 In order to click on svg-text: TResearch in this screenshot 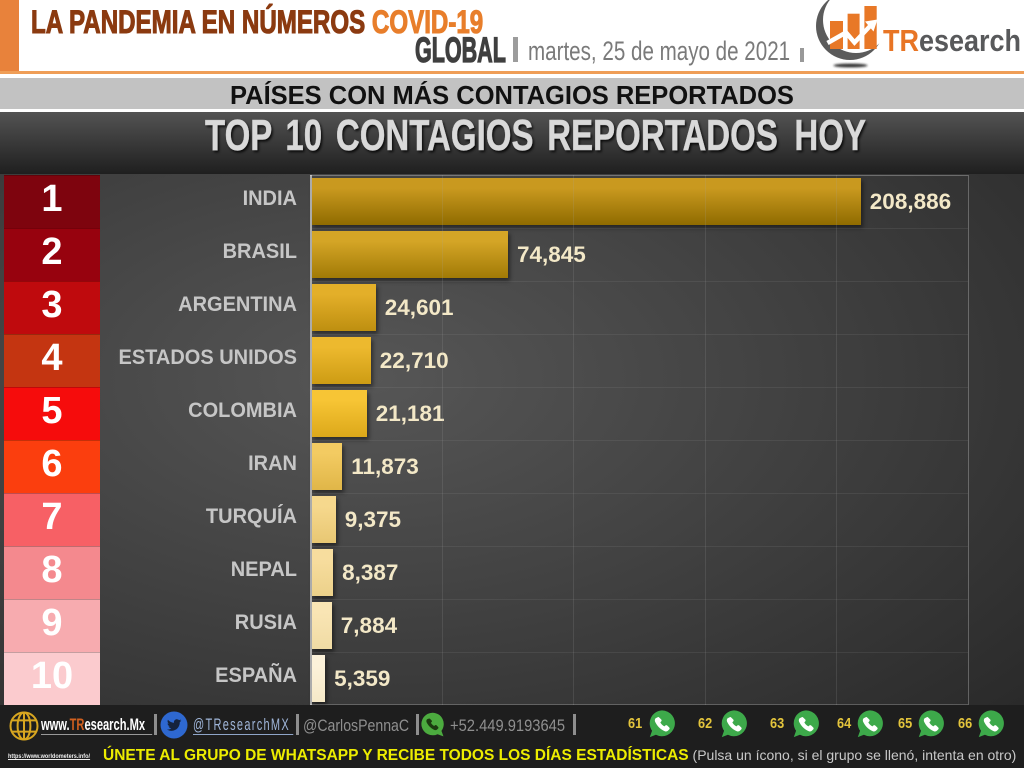, I will do `click(952, 40)`.